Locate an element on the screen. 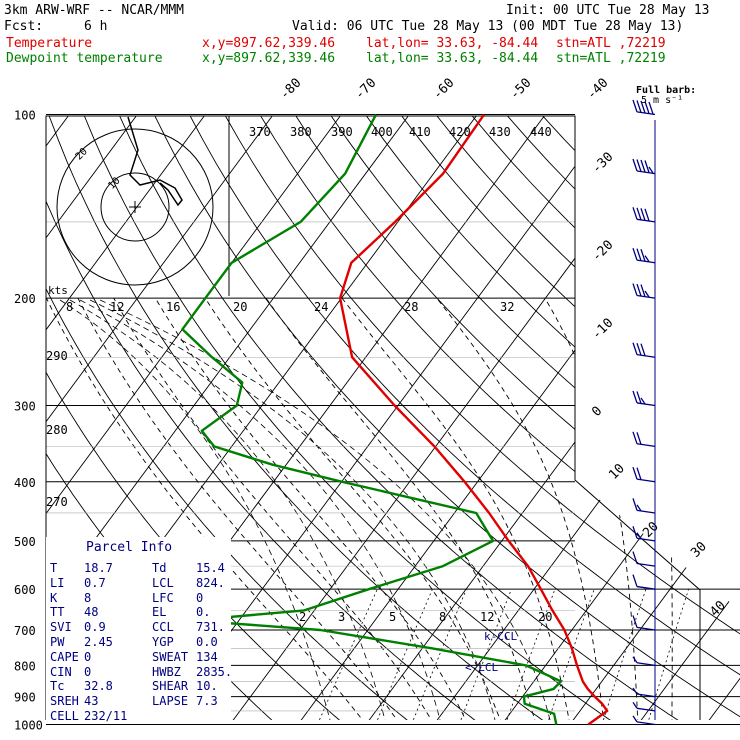  pressure-tick-label: 800 is located at coordinates (25, 666).